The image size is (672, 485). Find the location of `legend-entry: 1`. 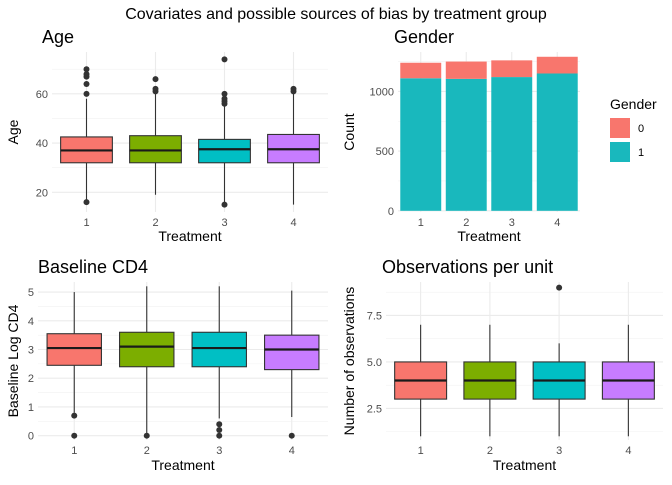

legend-entry: 1 is located at coordinates (641, 153).